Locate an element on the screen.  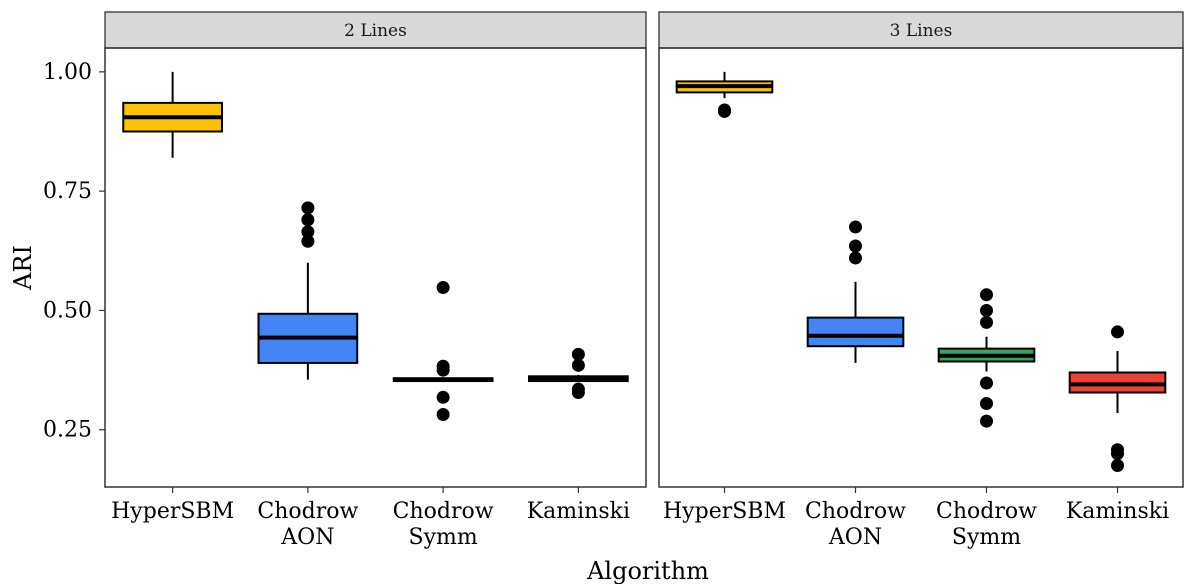
box-iqr is located at coordinates (855, 332).